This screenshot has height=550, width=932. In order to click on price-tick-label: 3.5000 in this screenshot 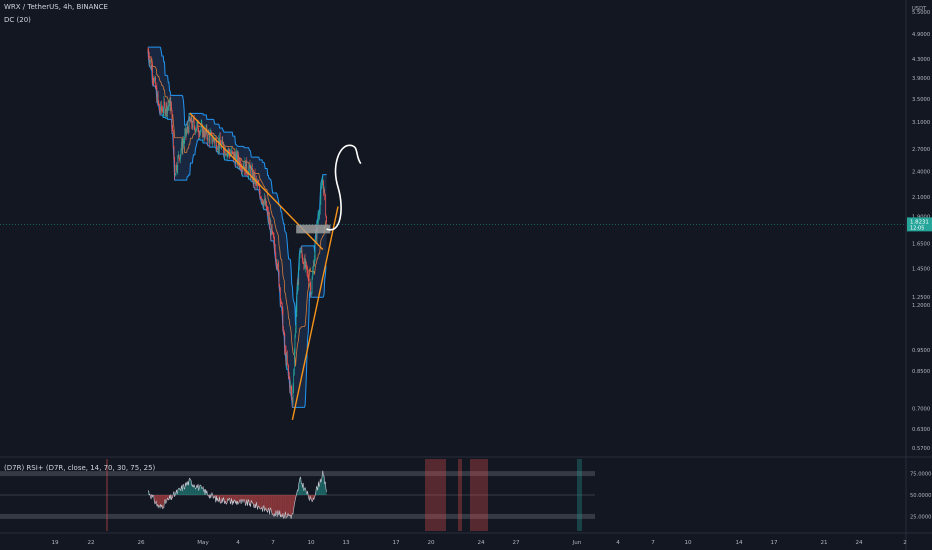, I will do `click(921, 100)`.